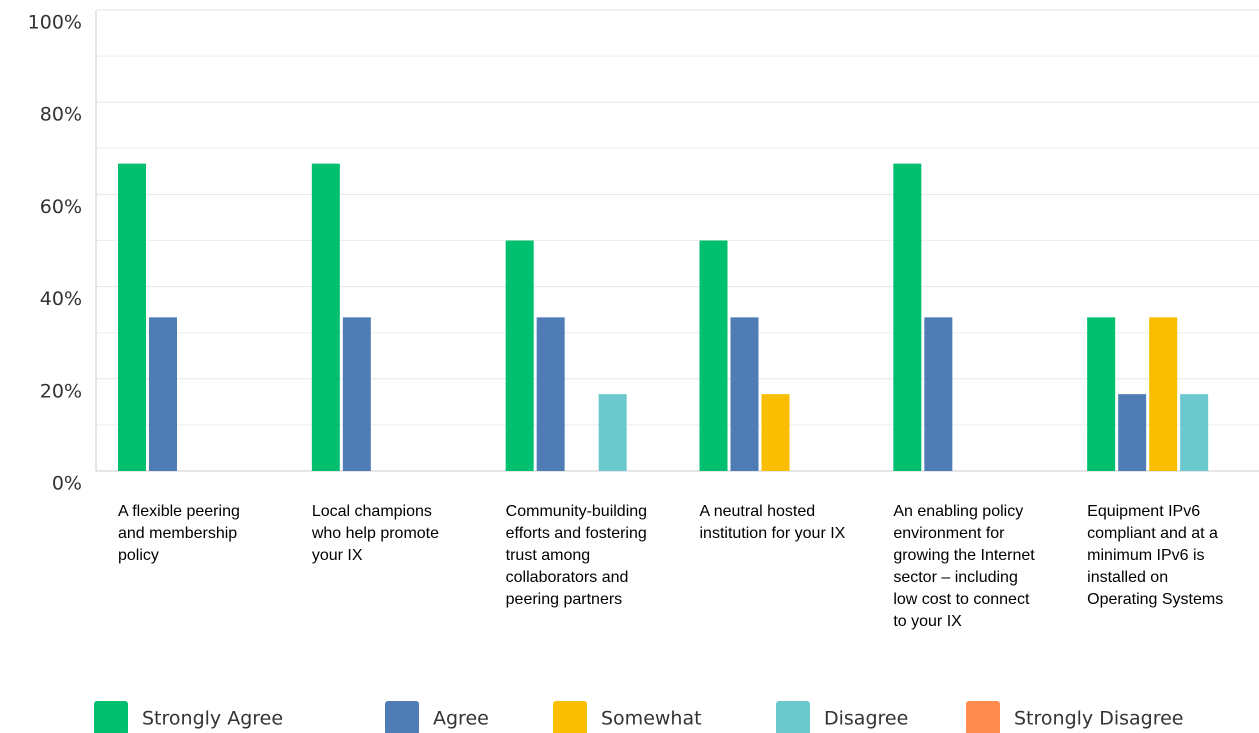 Image resolution: width=1259 pixels, height=733 pixels. Describe the element at coordinates (1098, 719) in the screenshot. I see `legend-label: Strongly Disagree` at that location.